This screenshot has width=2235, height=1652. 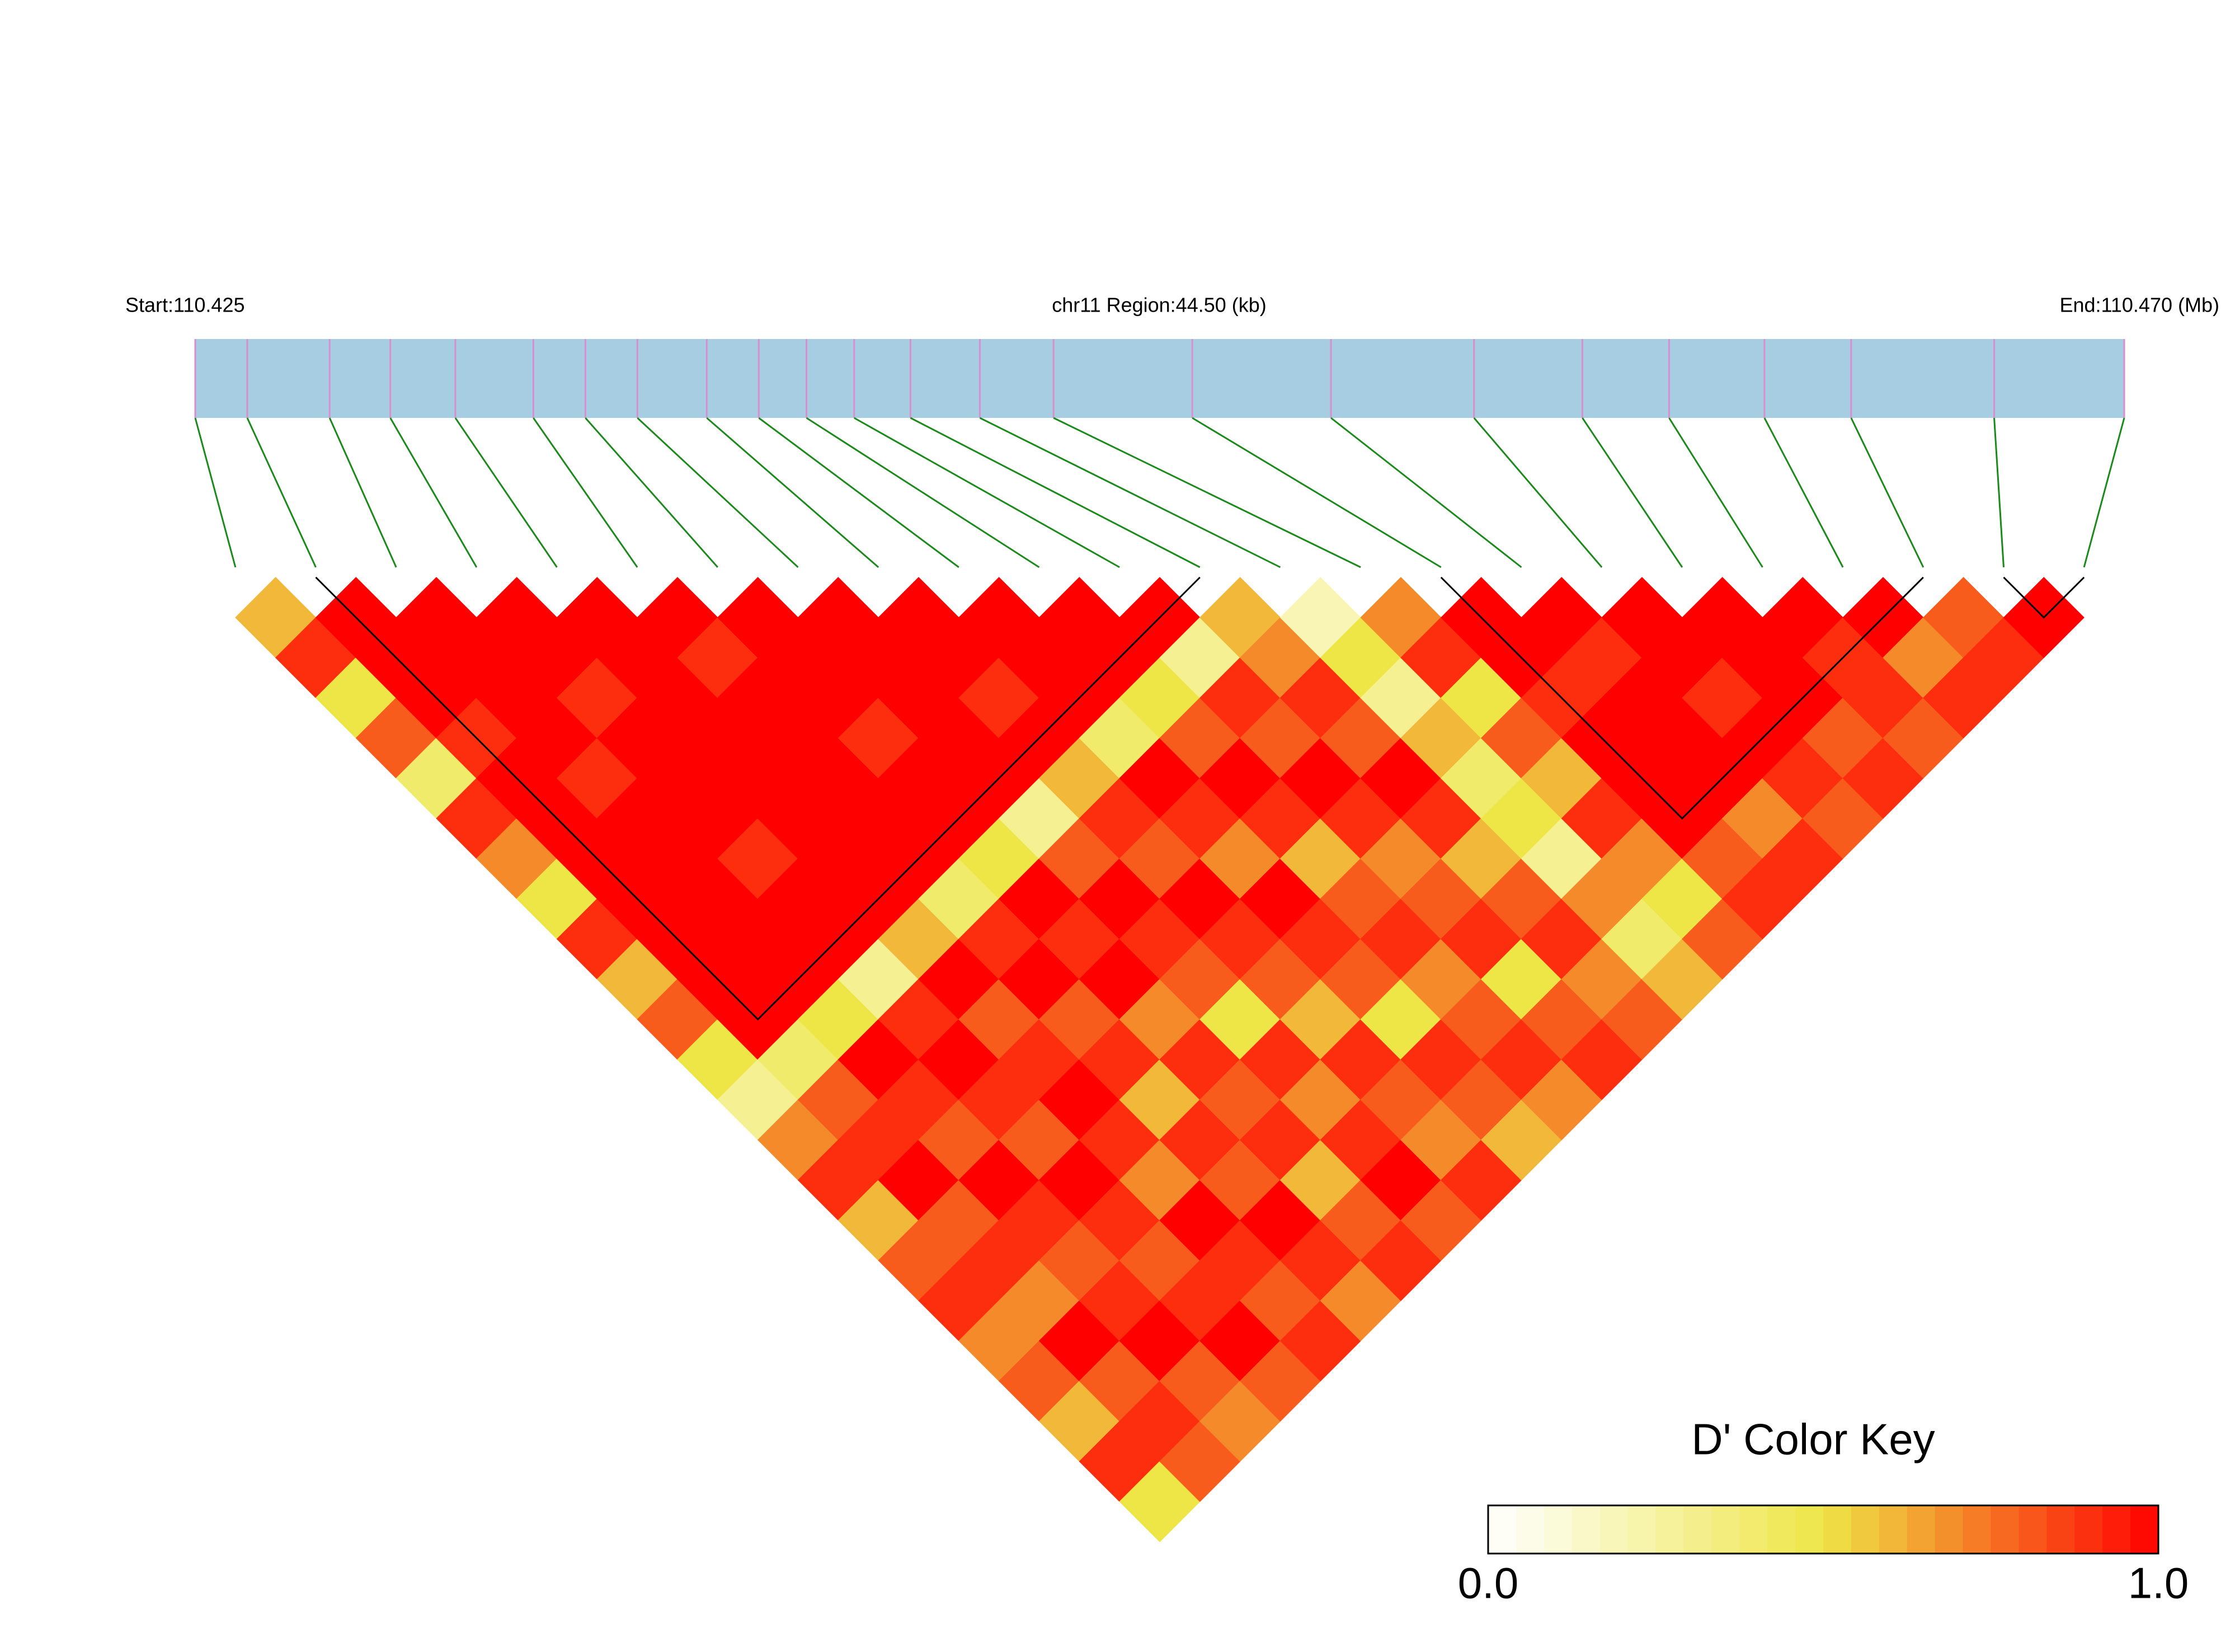 I want to click on colorbar-tick-label: 0.0, so click(x=1488, y=1584).